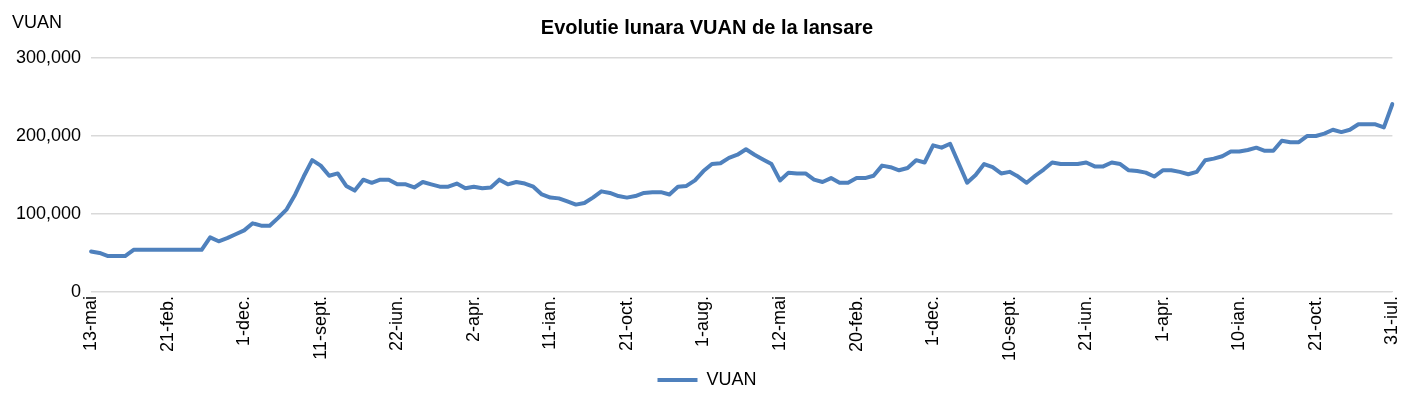  What do you see at coordinates (319, 327) in the screenshot?
I see `x-tick-label: 11-sept.` at bounding box center [319, 327].